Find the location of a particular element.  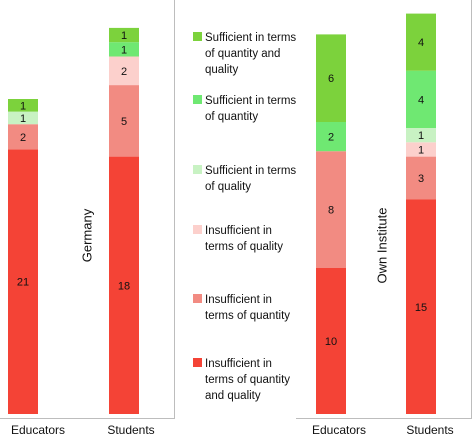

bar-segment-own-educators-s5 is located at coordinates (331, 78).